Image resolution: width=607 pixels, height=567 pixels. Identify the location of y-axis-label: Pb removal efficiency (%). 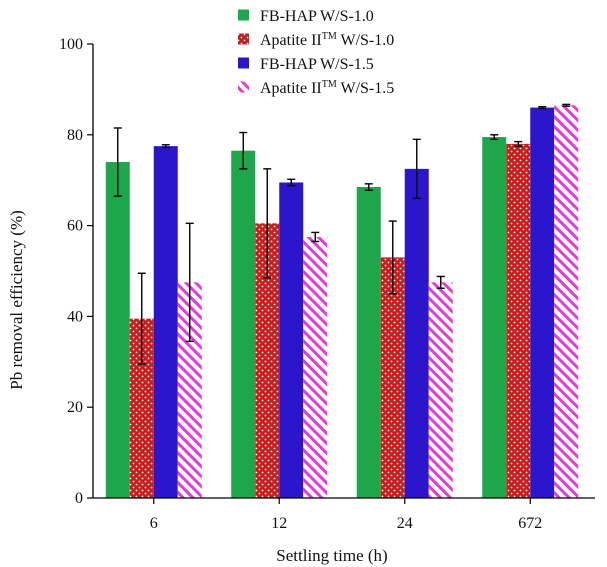
(16, 300).